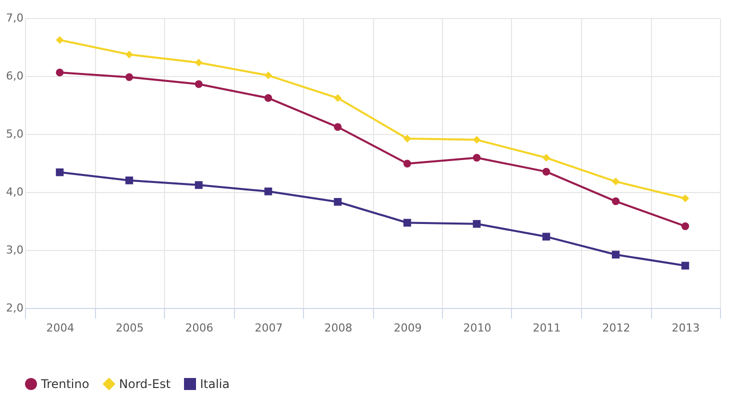  I want to click on y-tick-label: 4,0, so click(15, 192).